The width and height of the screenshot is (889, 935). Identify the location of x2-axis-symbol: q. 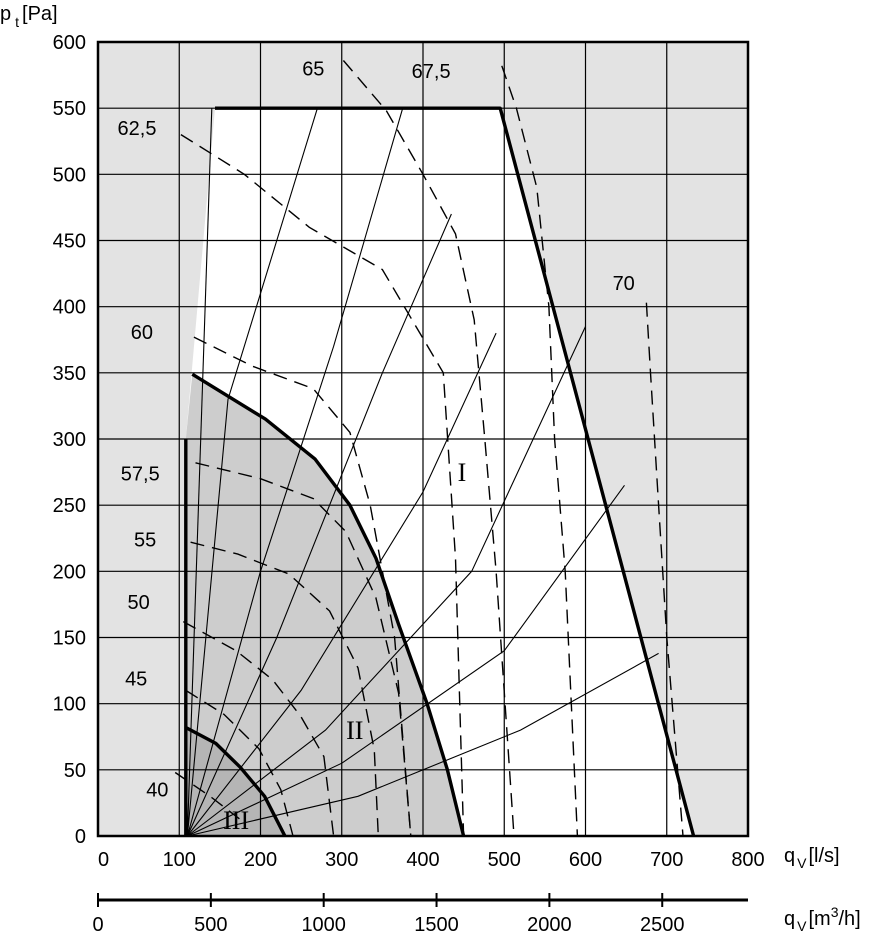
(789, 919).